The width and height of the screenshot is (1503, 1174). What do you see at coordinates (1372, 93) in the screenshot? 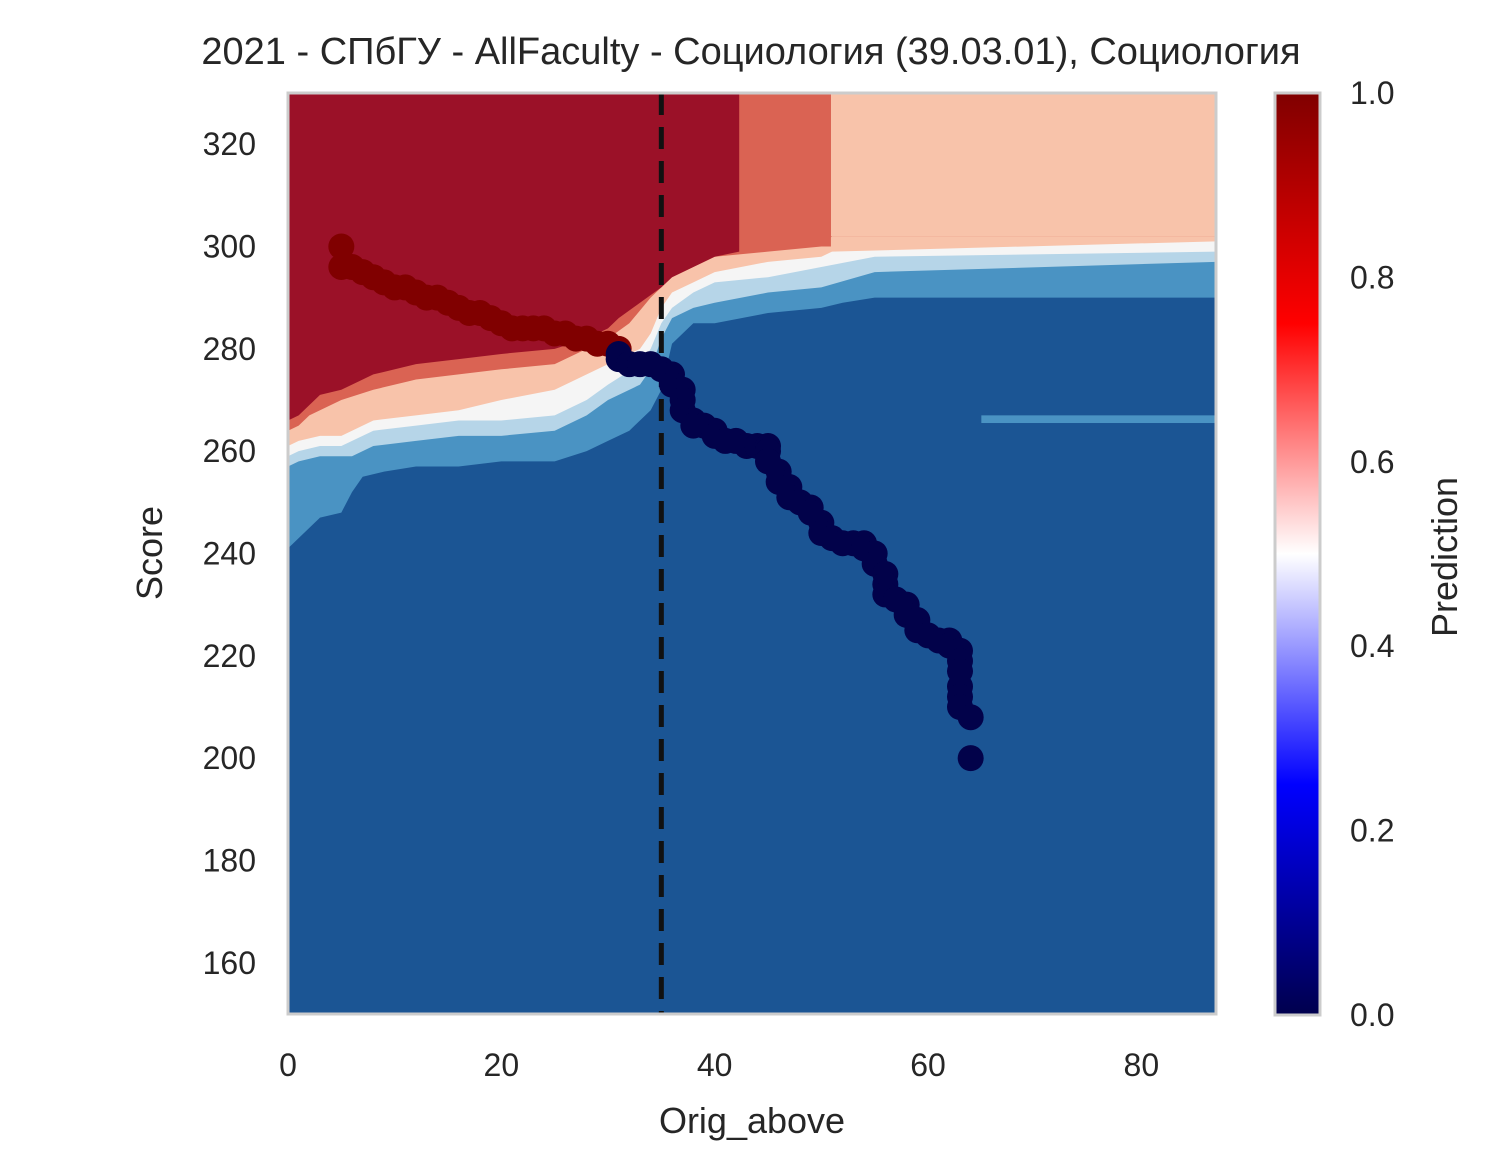
I see `colorbar-tick-label: 1.0` at bounding box center [1372, 93].